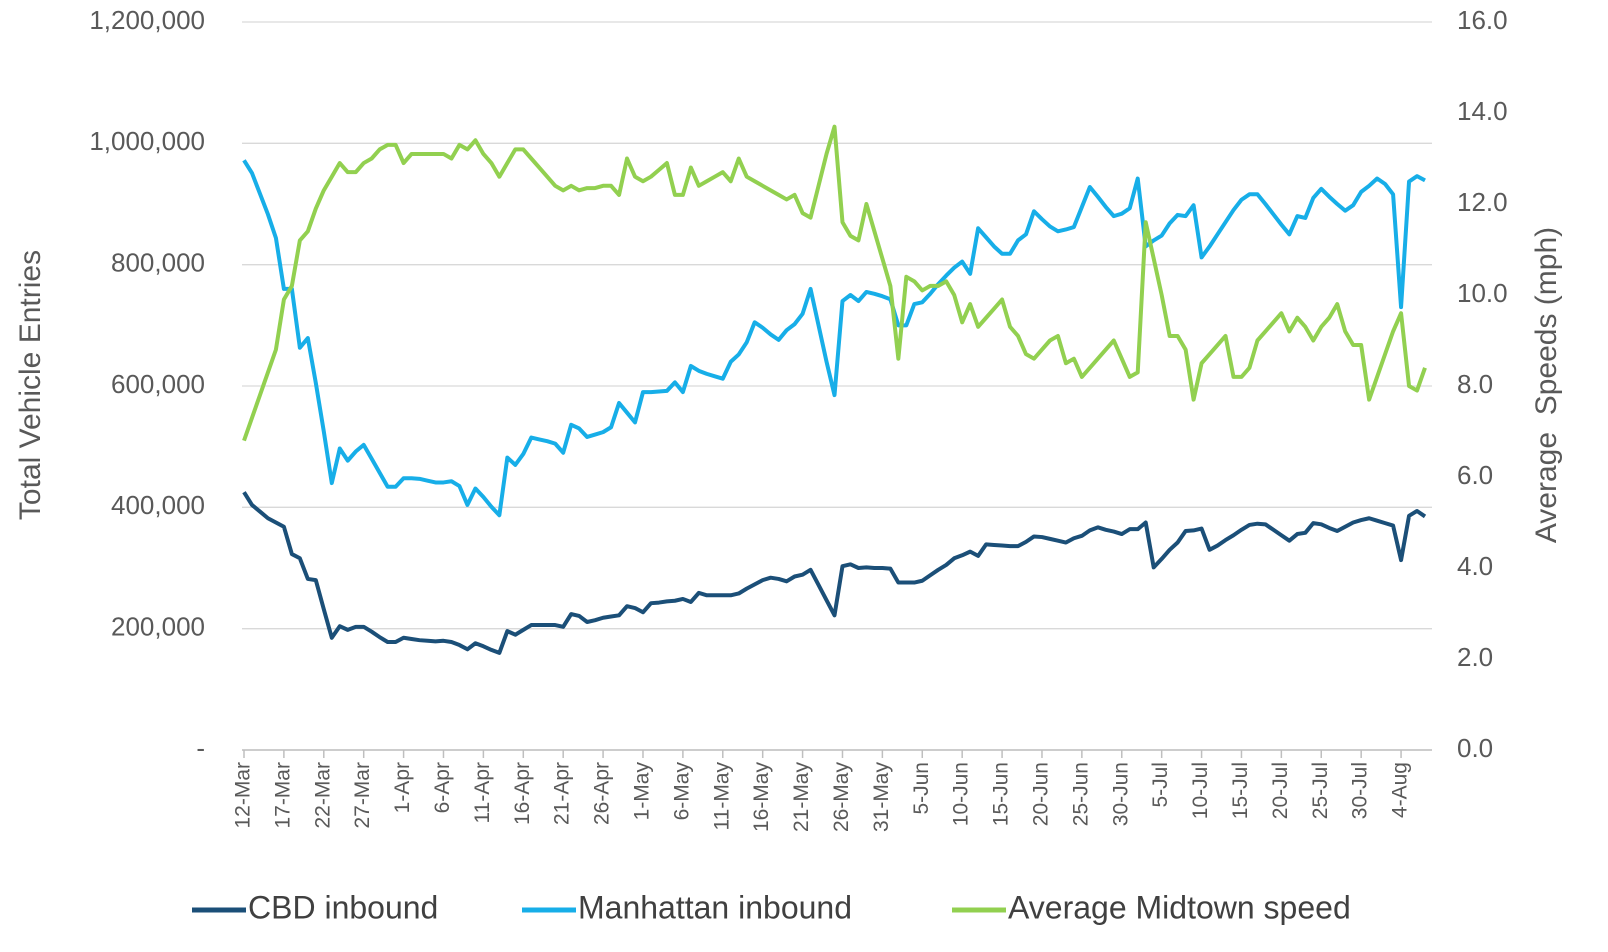 The height and width of the screenshot is (952, 1608). Describe the element at coordinates (1200, 790) in the screenshot. I see `x-tick-label: 10-Jul` at that location.